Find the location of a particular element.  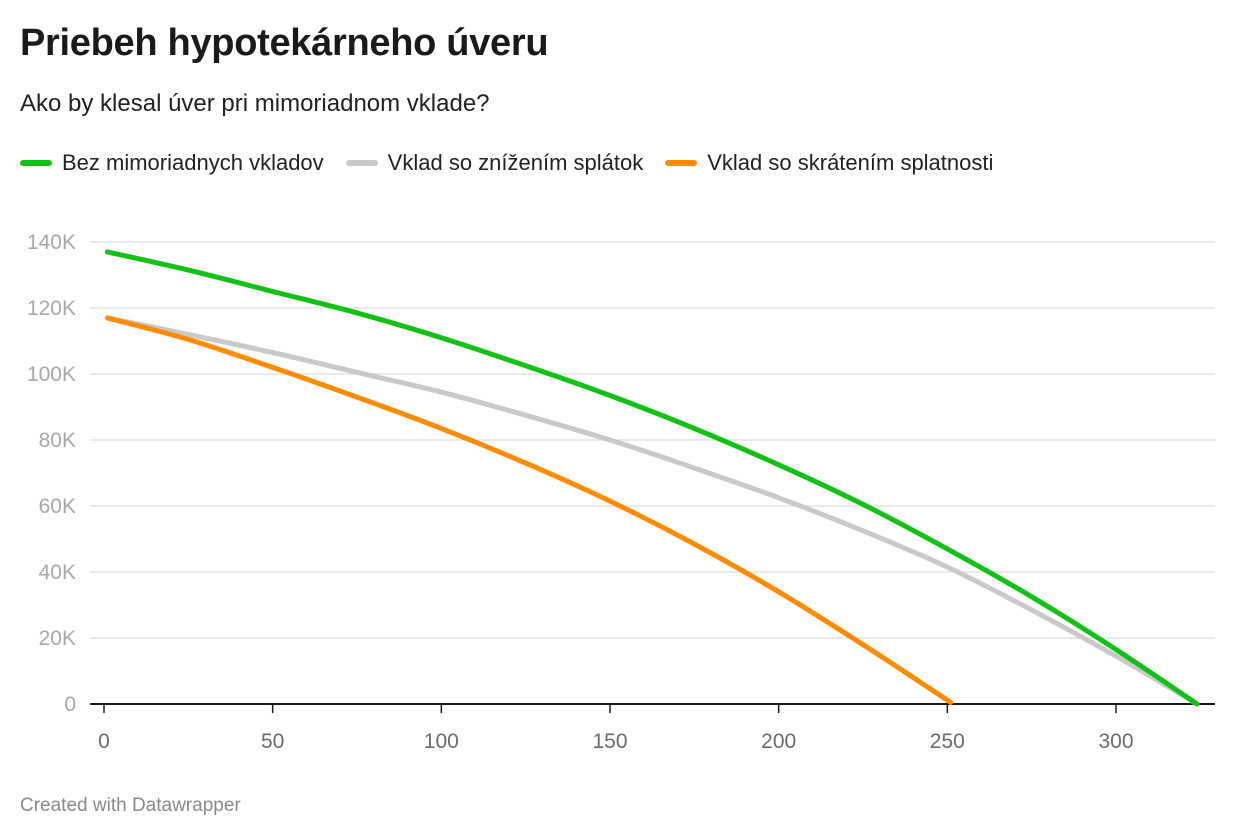

legend-label-skratenie-splatnosti: Vklad so skrátením splatnosti is located at coordinates (850, 162).